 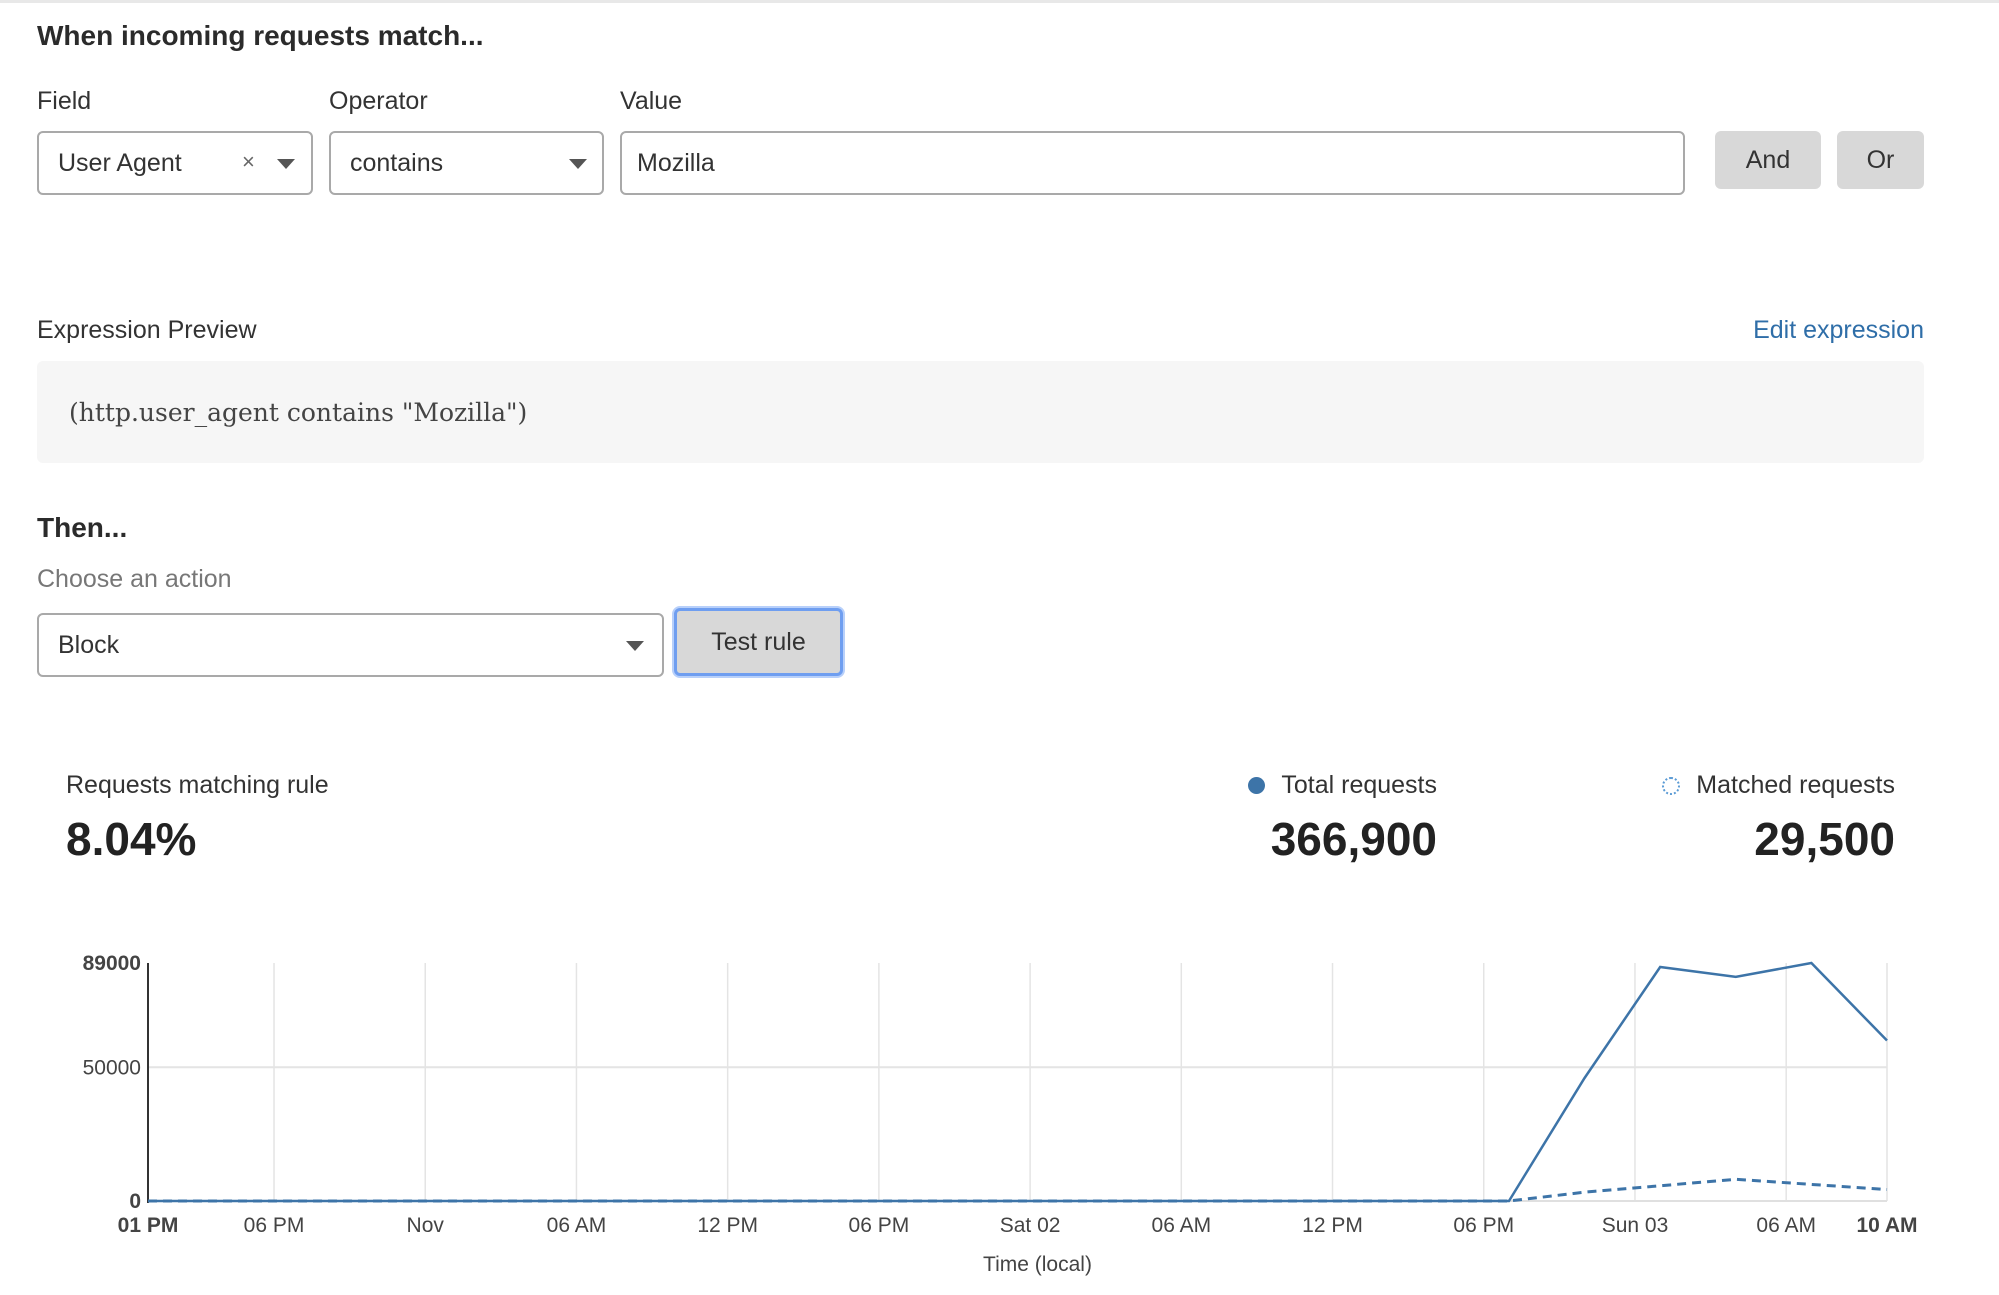 What do you see at coordinates (1838, 330) in the screenshot?
I see `edit-expression-link: Edit expression` at bounding box center [1838, 330].